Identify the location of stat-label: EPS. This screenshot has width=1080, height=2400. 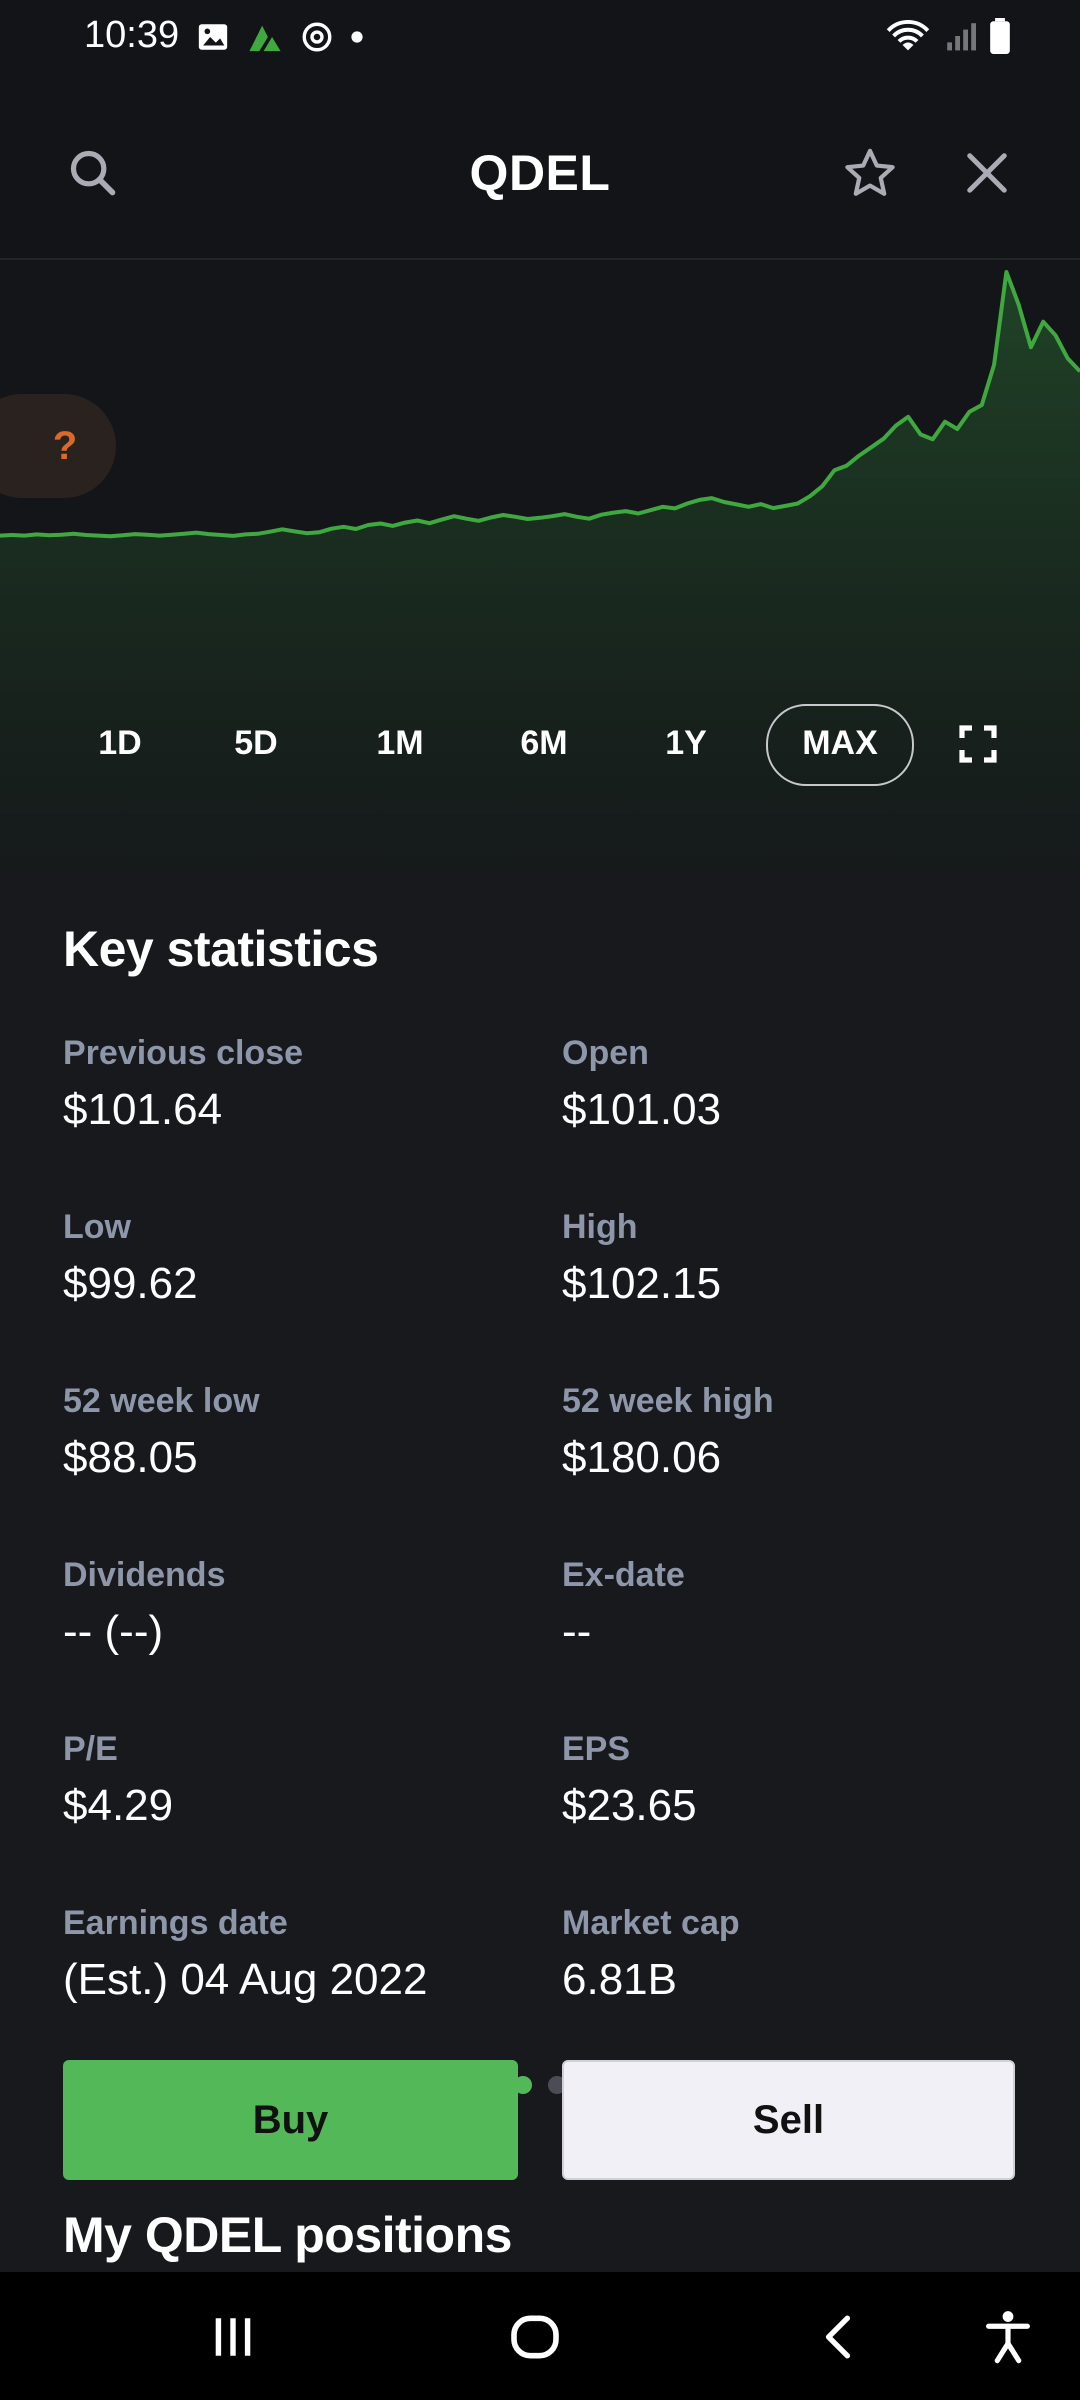
(596, 1749).